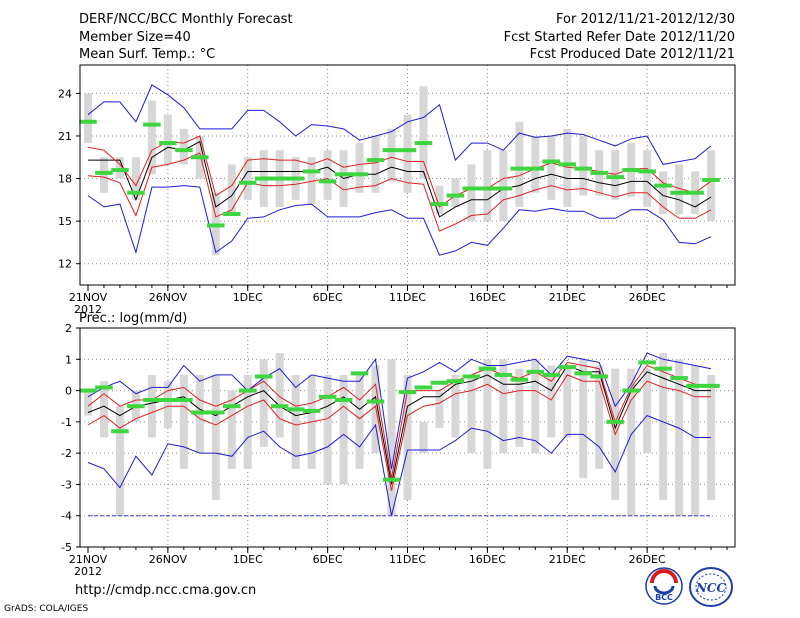  What do you see at coordinates (632, 54) in the screenshot?
I see `forecast-produced-label: Fcst Produced Date 2012/11/21` at bounding box center [632, 54].